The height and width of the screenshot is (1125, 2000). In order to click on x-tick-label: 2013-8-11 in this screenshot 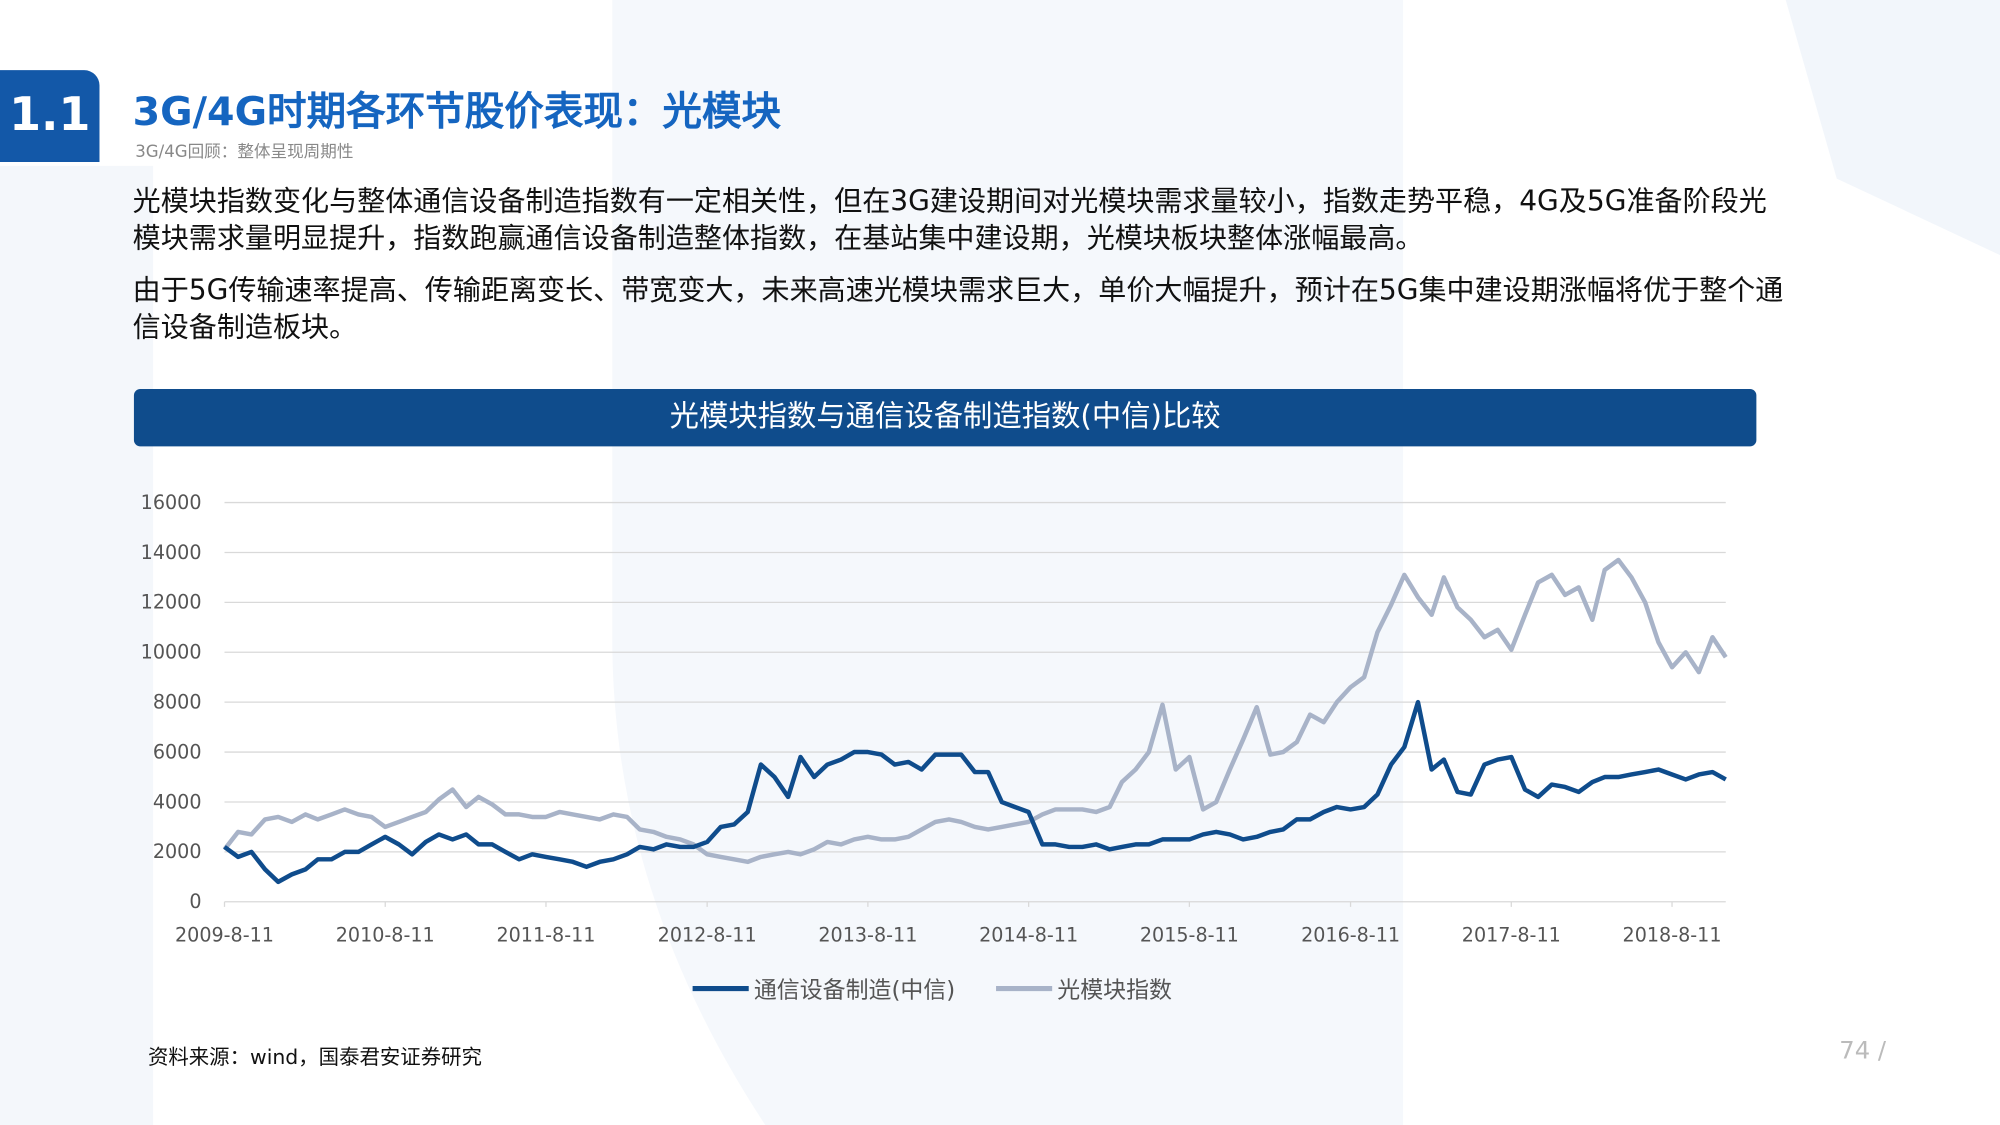, I will do `click(867, 934)`.